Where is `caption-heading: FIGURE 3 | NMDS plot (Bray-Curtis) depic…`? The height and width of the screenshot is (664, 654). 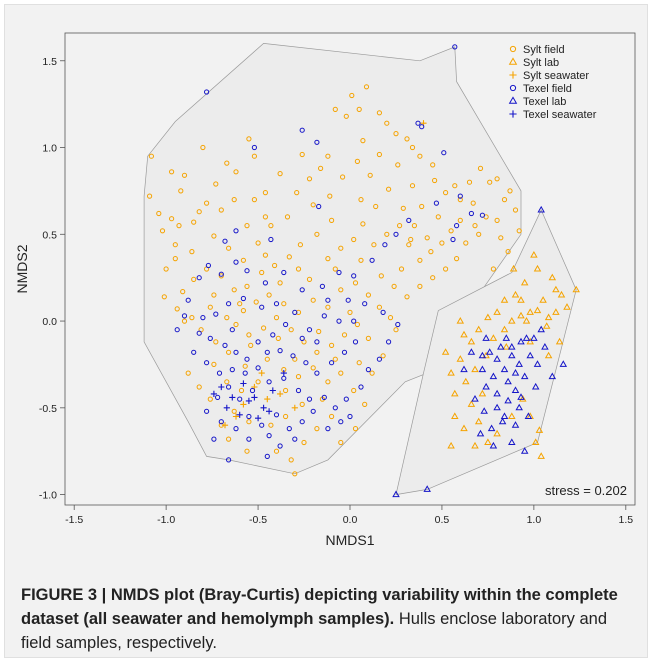 caption-heading: FIGURE 3 | NMDS plot (Bray-Curtis) depic… is located at coordinates (319, 607).